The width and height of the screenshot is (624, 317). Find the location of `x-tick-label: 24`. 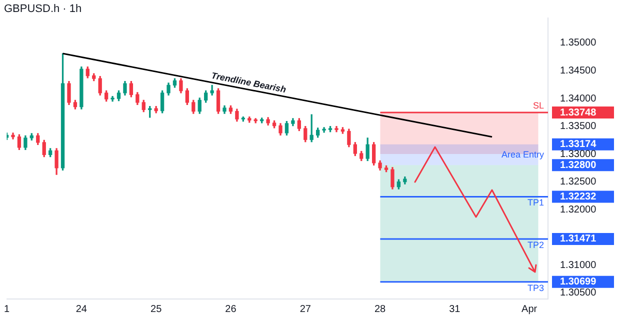

x-tick-label: 24 is located at coordinates (82, 309).